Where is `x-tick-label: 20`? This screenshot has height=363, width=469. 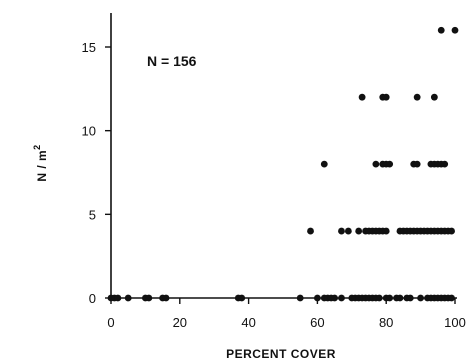
x-tick-label: 20 is located at coordinates (180, 322).